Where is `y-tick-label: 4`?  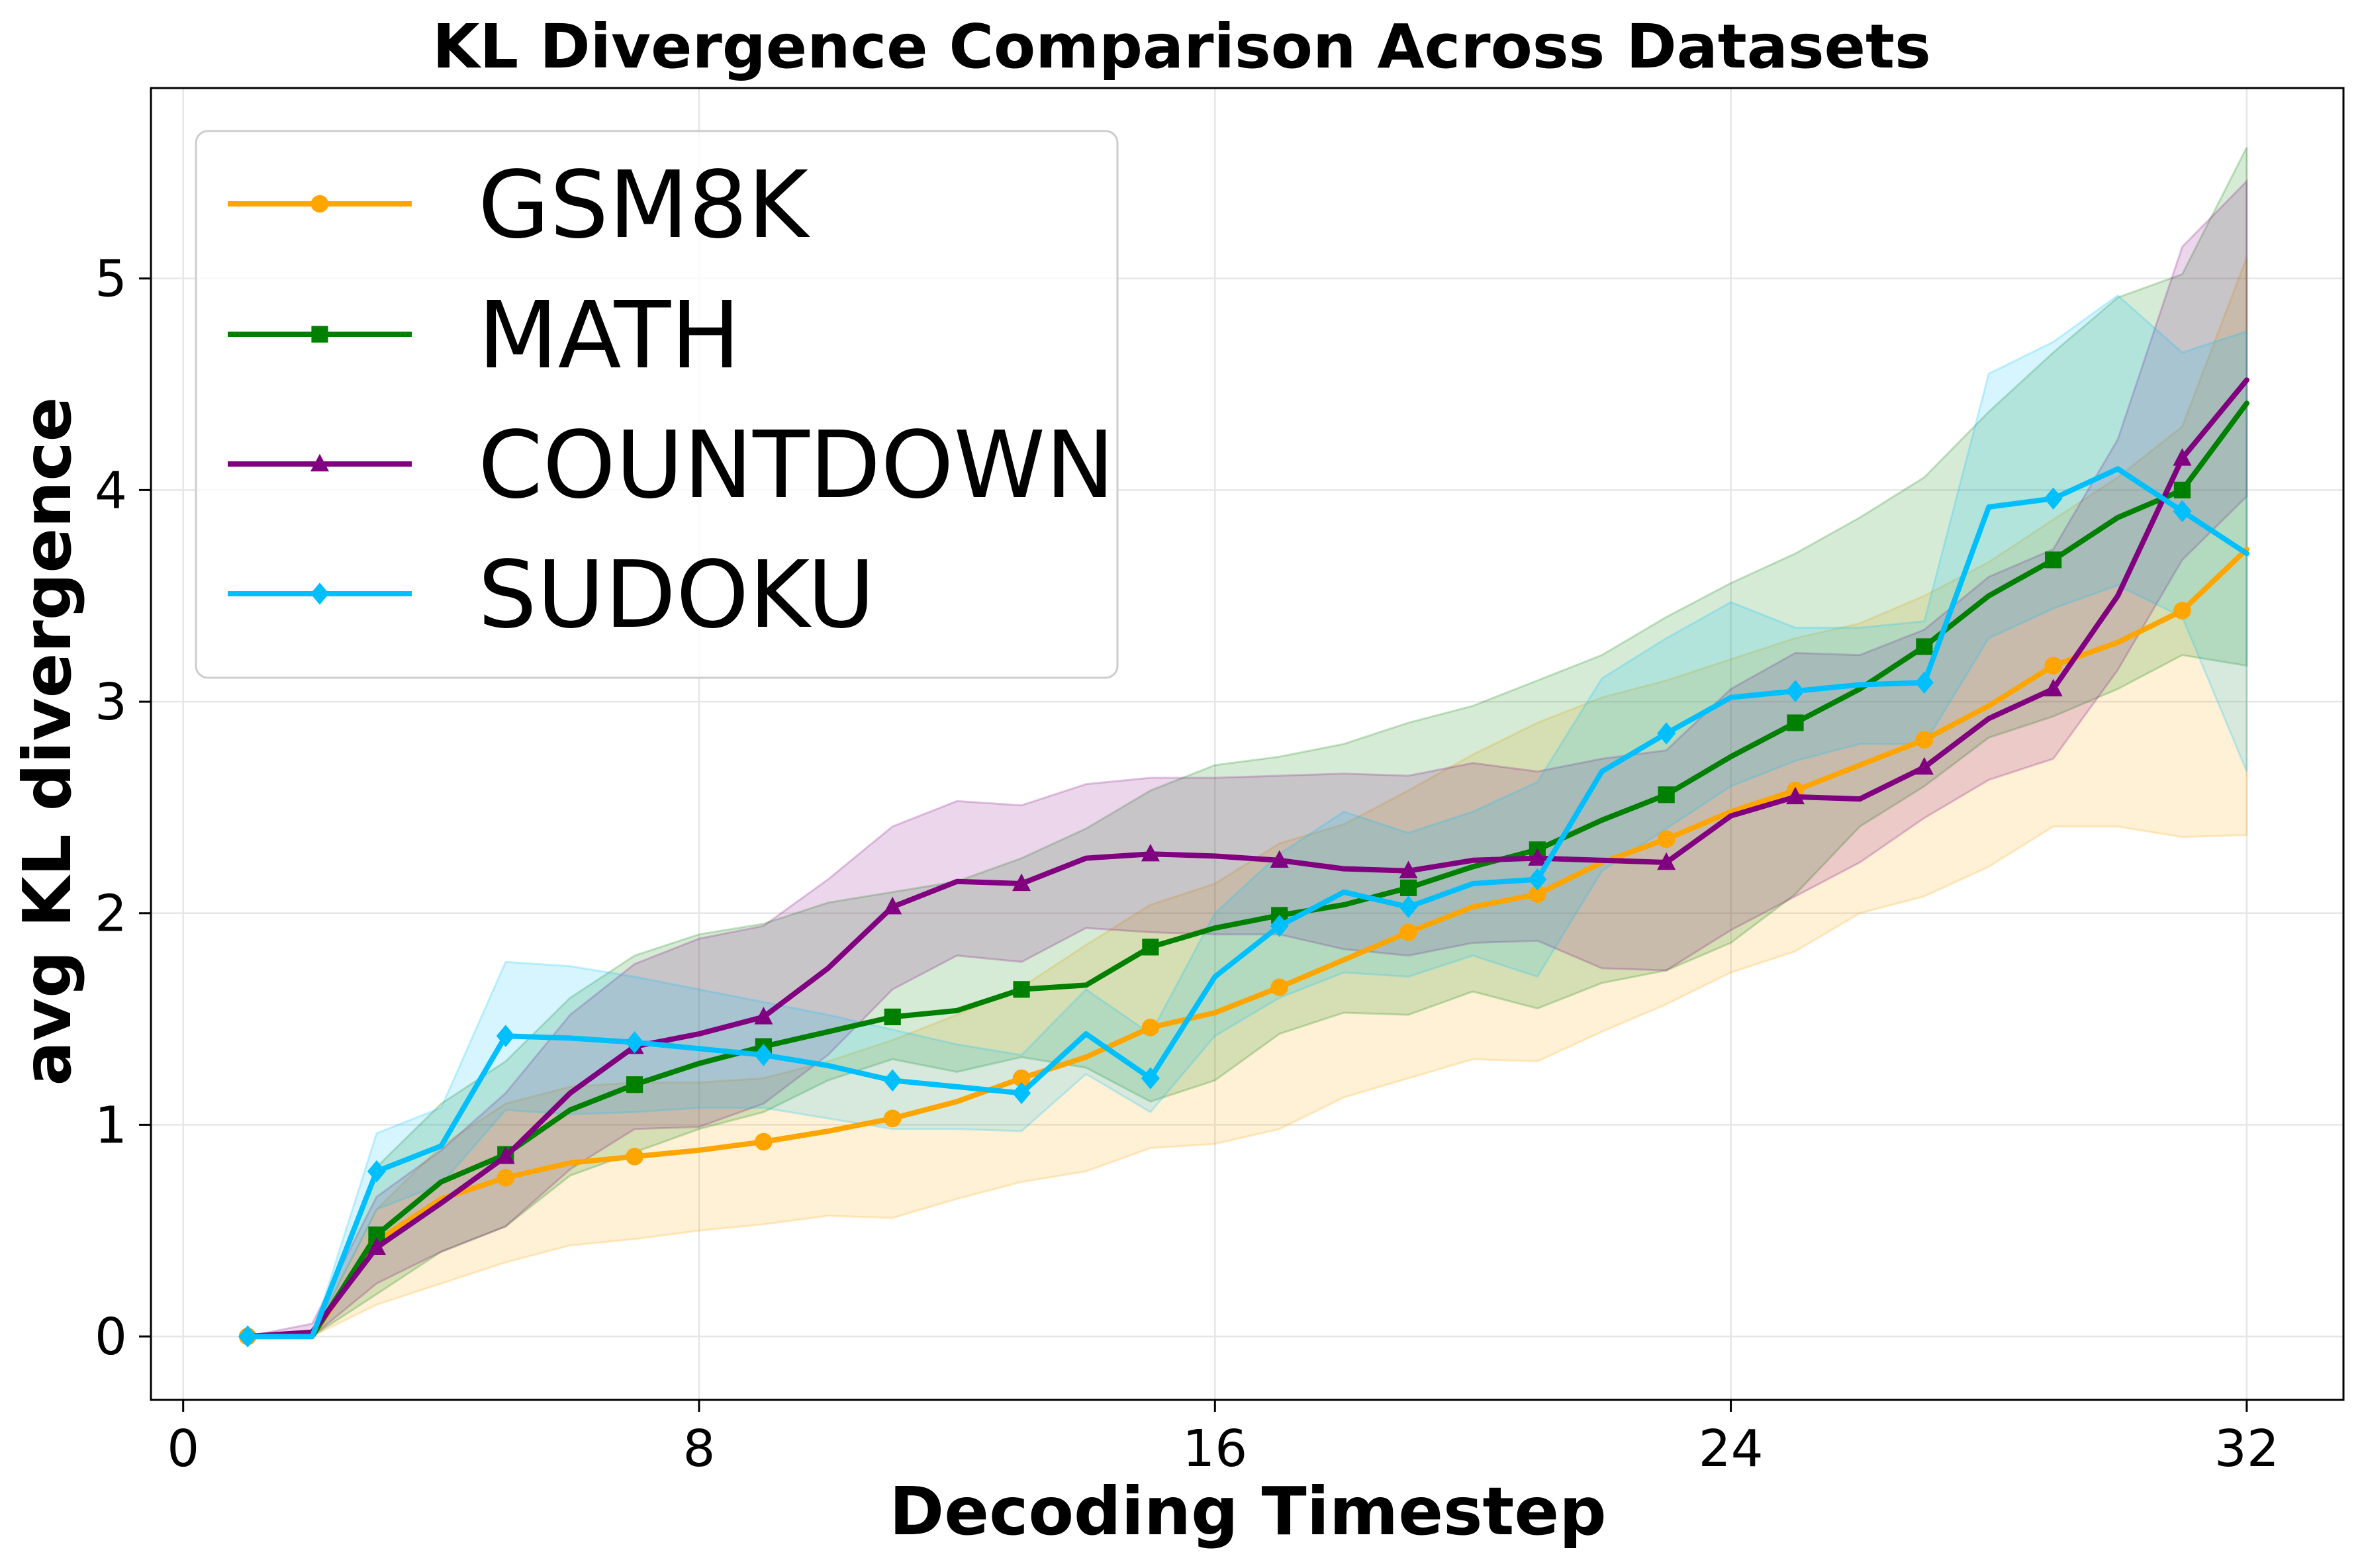
y-tick-label: 4 is located at coordinates (111, 490).